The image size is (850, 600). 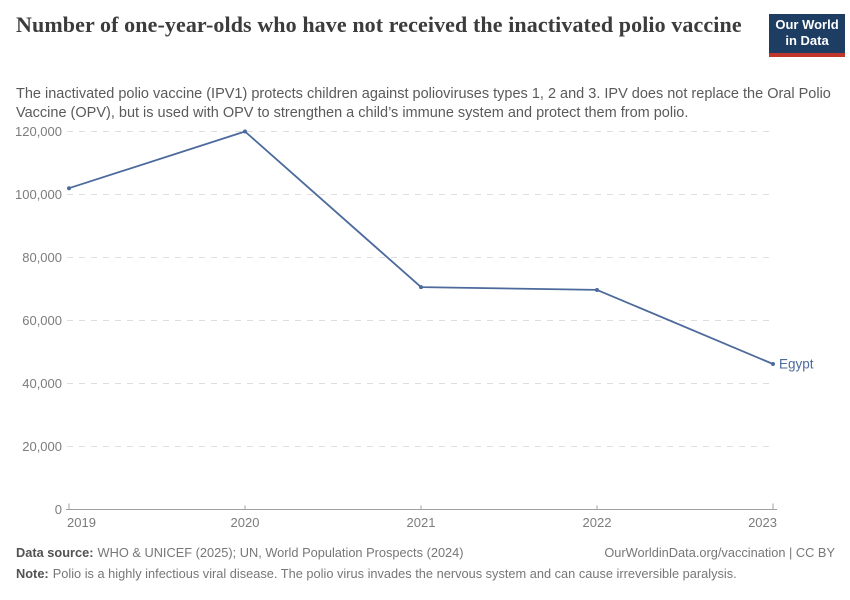 I want to click on x-tick-label: 2022, so click(x=597, y=522).